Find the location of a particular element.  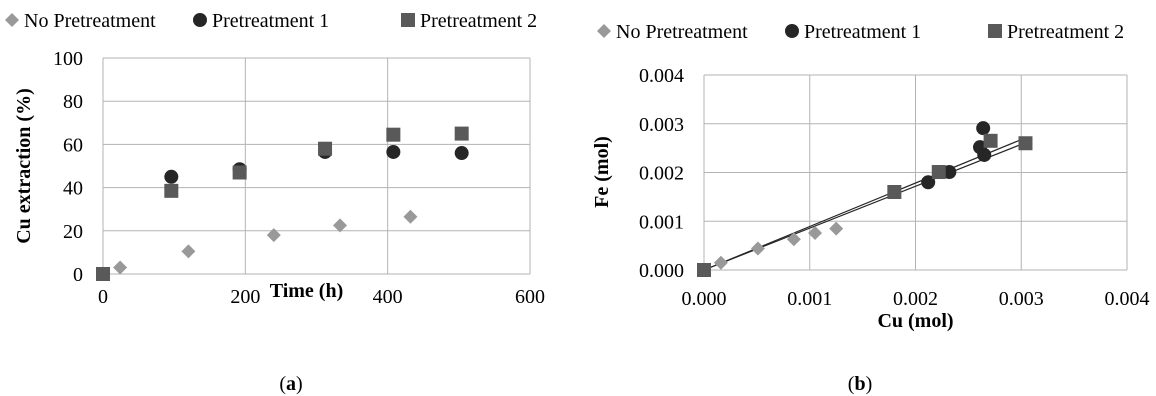

panel-label-a-letter: a is located at coordinates (291, 384).